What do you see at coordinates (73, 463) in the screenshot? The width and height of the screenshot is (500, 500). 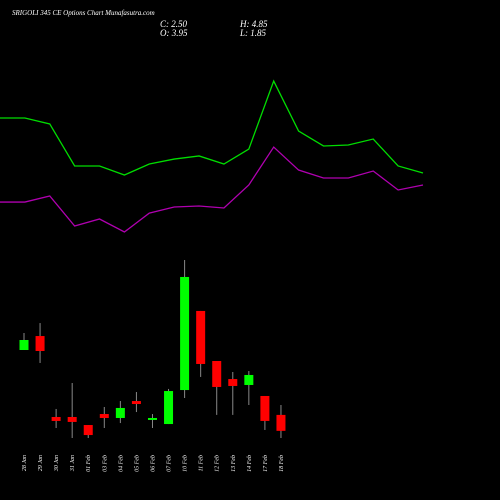 I see `x-tick-label: 31 Jan` at bounding box center [73, 463].